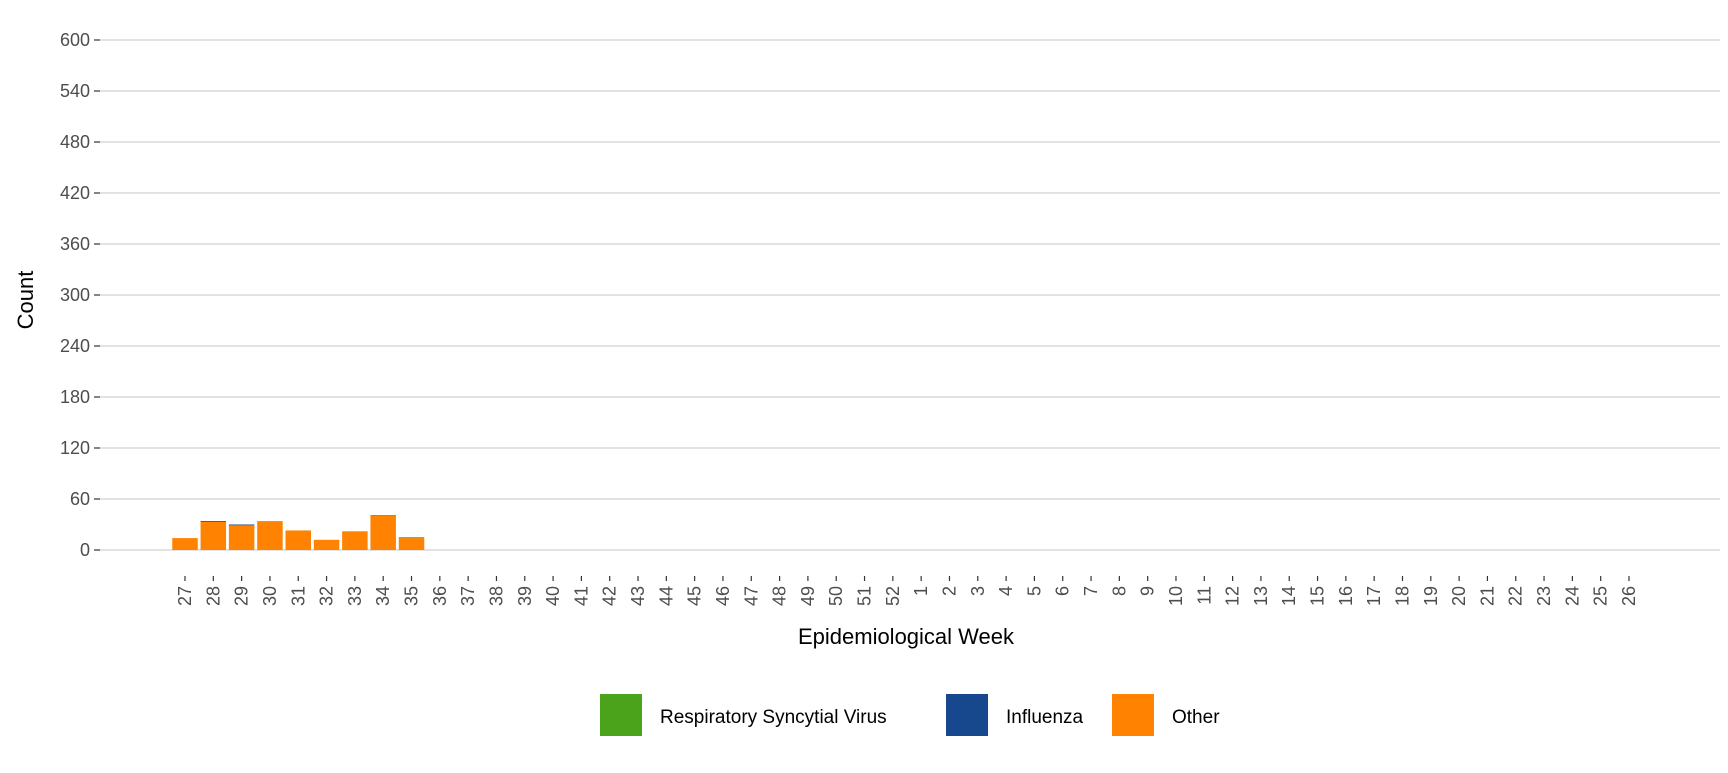  Describe the element at coordinates (921, 591) in the screenshot. I see `x-tick-label: 1` at that location.